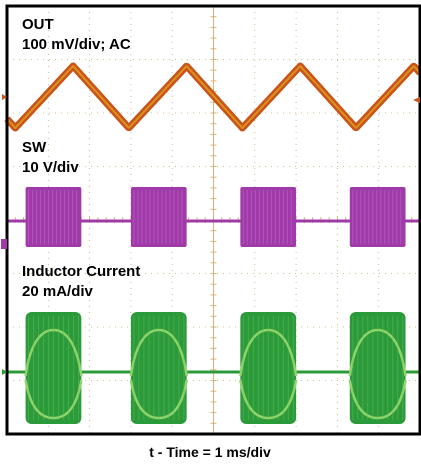 Image resolution: width=421 pixels, height=466 pixels. I want to click on out-trigger-marker, so click(416, 100).